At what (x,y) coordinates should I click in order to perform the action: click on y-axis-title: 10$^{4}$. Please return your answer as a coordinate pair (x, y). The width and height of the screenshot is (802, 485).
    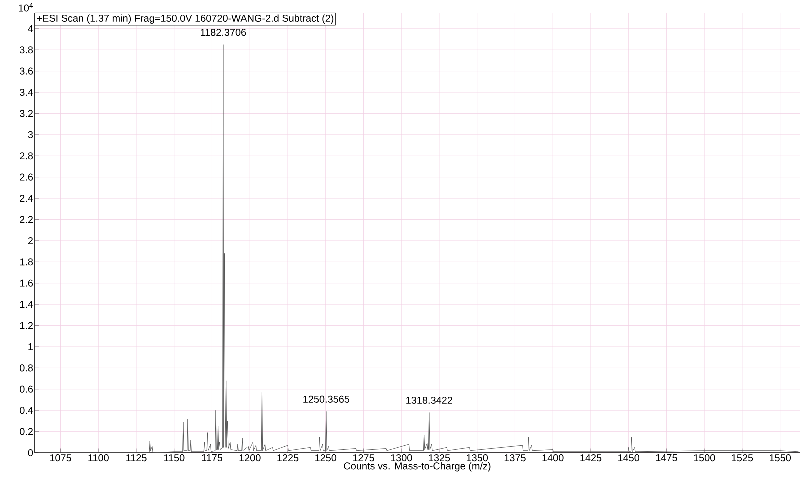
    Looking at the image, I should click on (26, 7).